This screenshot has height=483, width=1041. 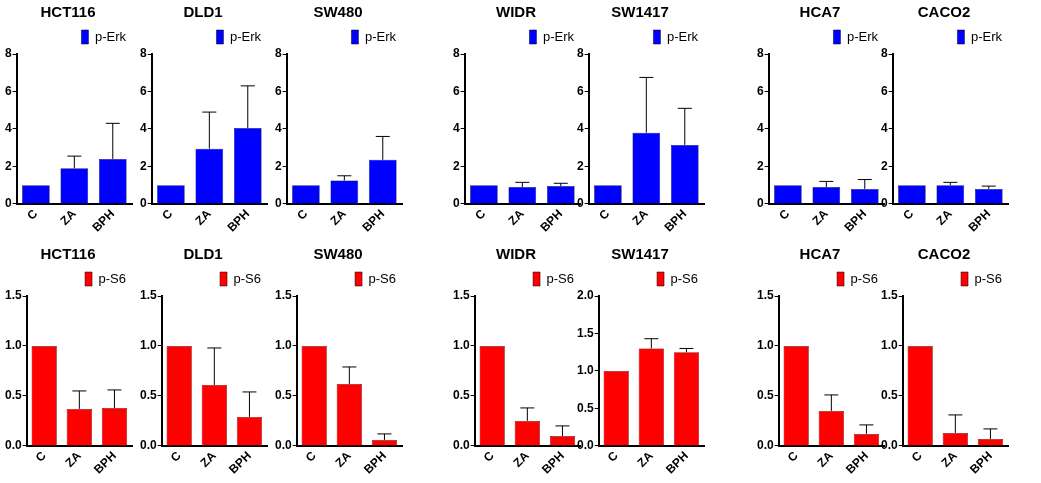 What do you see at coordinates (68, 12) in the screenshot?
I see `chart-title: HCT116` at bounding box center [68, 12].